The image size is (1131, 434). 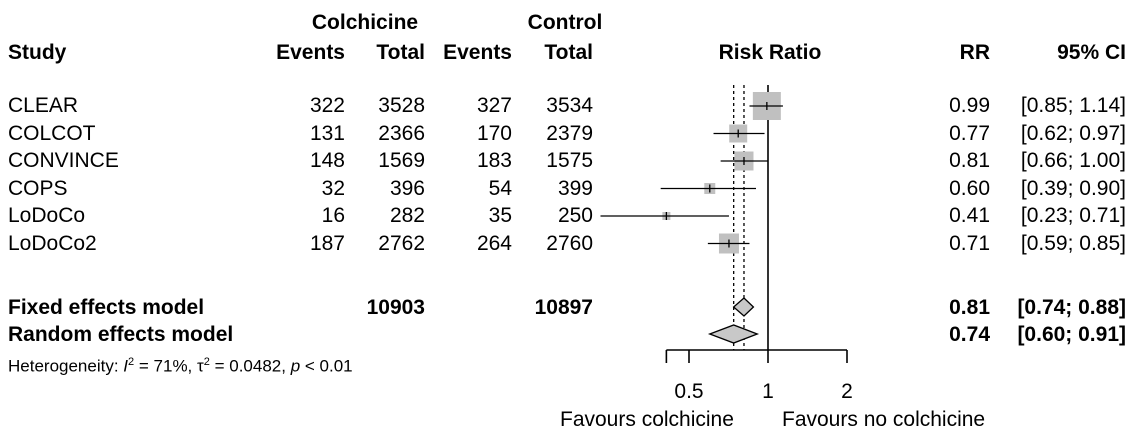 What do you see at coordinates (1073, 188) in the screenshot?
I see `study-ci: [0.39; 0.90]` at bounding box center [1073, 188].